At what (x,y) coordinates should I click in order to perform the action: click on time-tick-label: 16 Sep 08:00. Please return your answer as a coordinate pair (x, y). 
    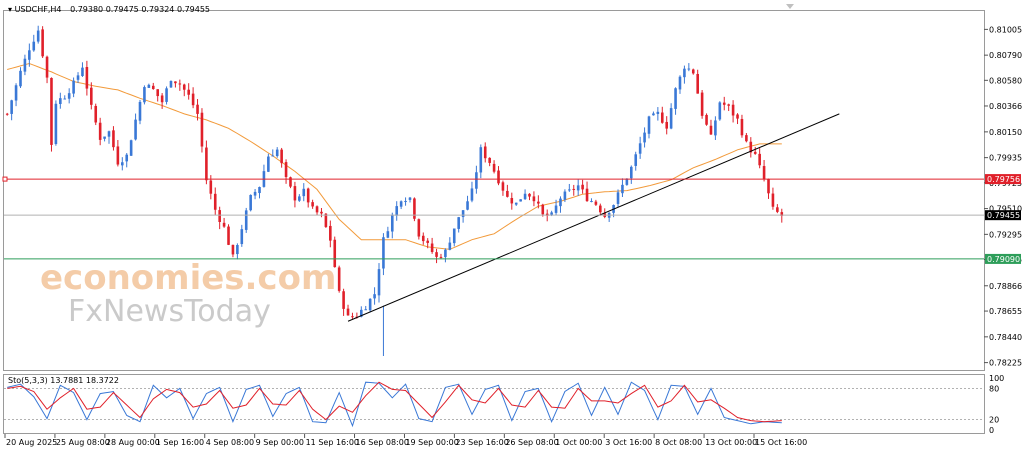
    Looking at the image, I should click on (382, 442).